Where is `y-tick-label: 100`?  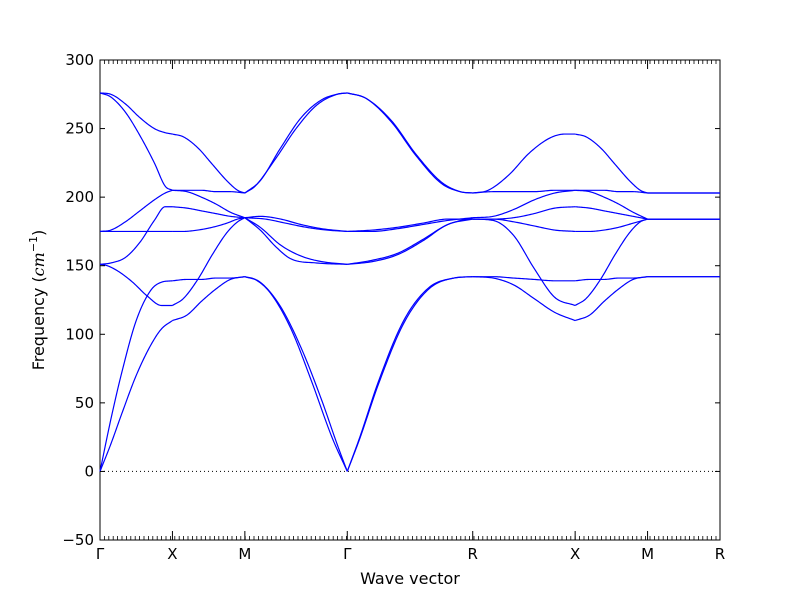
y-tick-label: 100 is located at coordinates (79, 334).